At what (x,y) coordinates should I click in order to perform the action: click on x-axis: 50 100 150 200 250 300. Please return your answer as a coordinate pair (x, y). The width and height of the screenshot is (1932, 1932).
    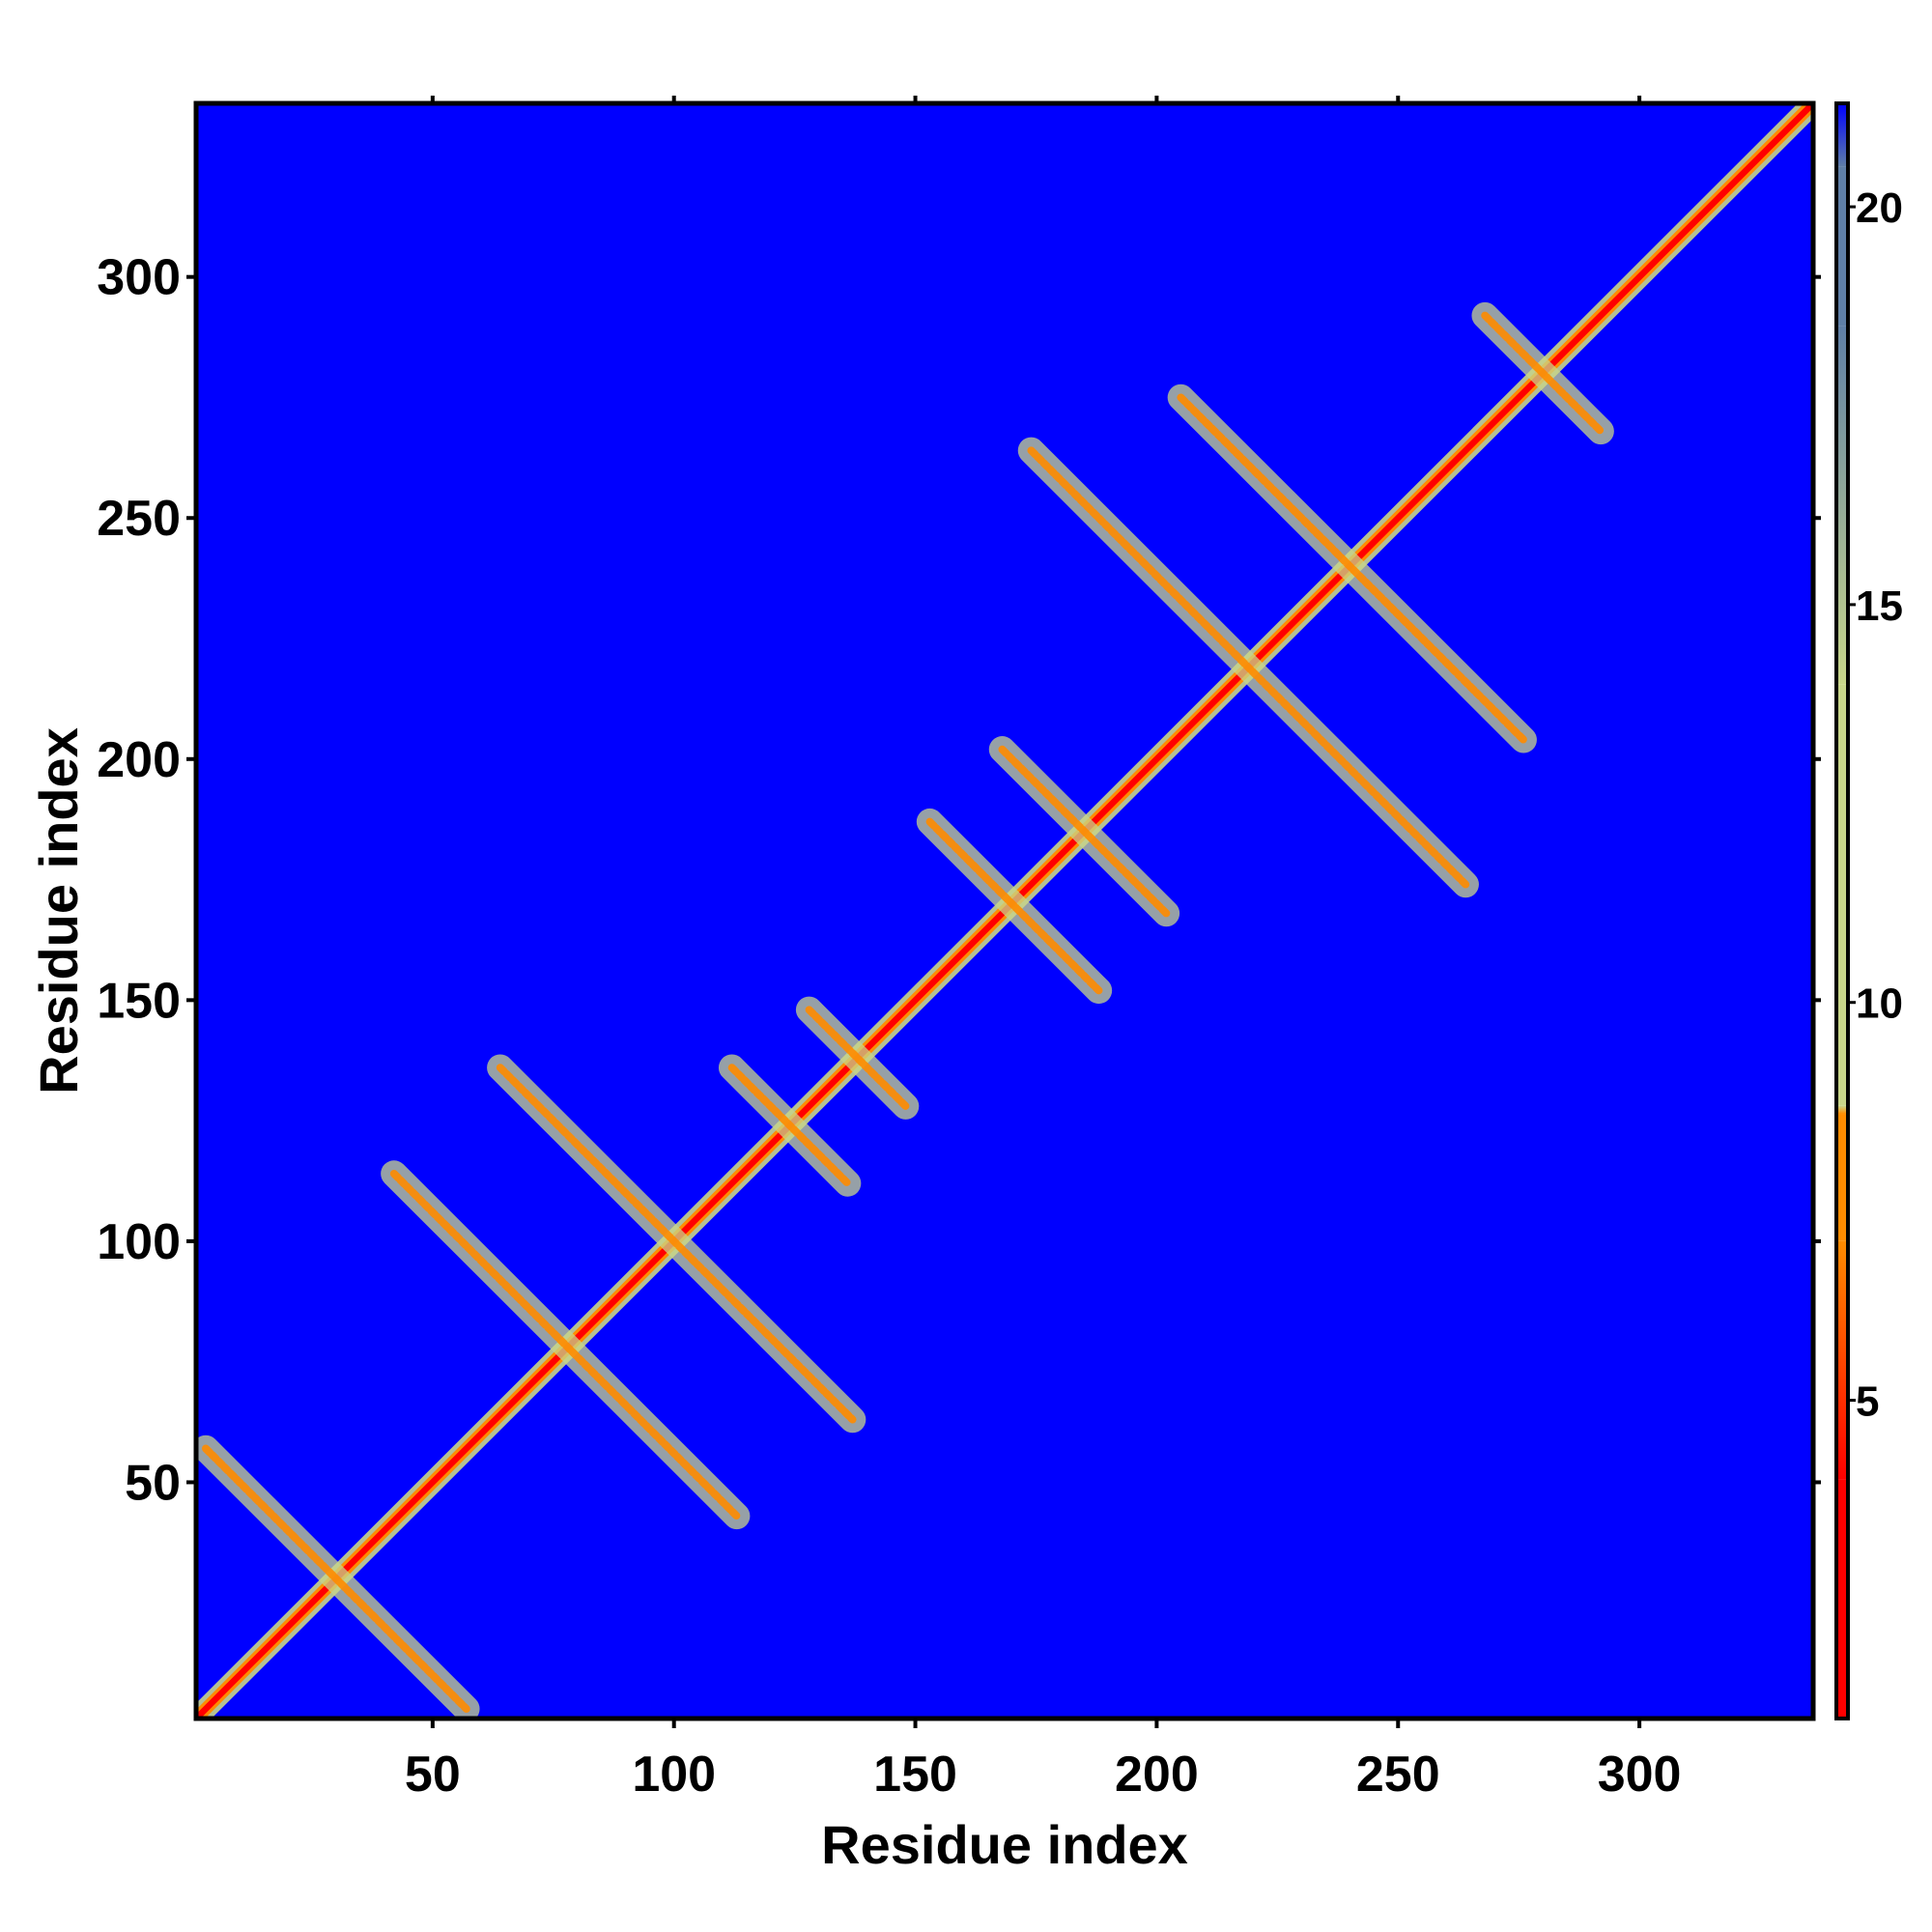
    Looking at the image, I should click on (1043, 1761).